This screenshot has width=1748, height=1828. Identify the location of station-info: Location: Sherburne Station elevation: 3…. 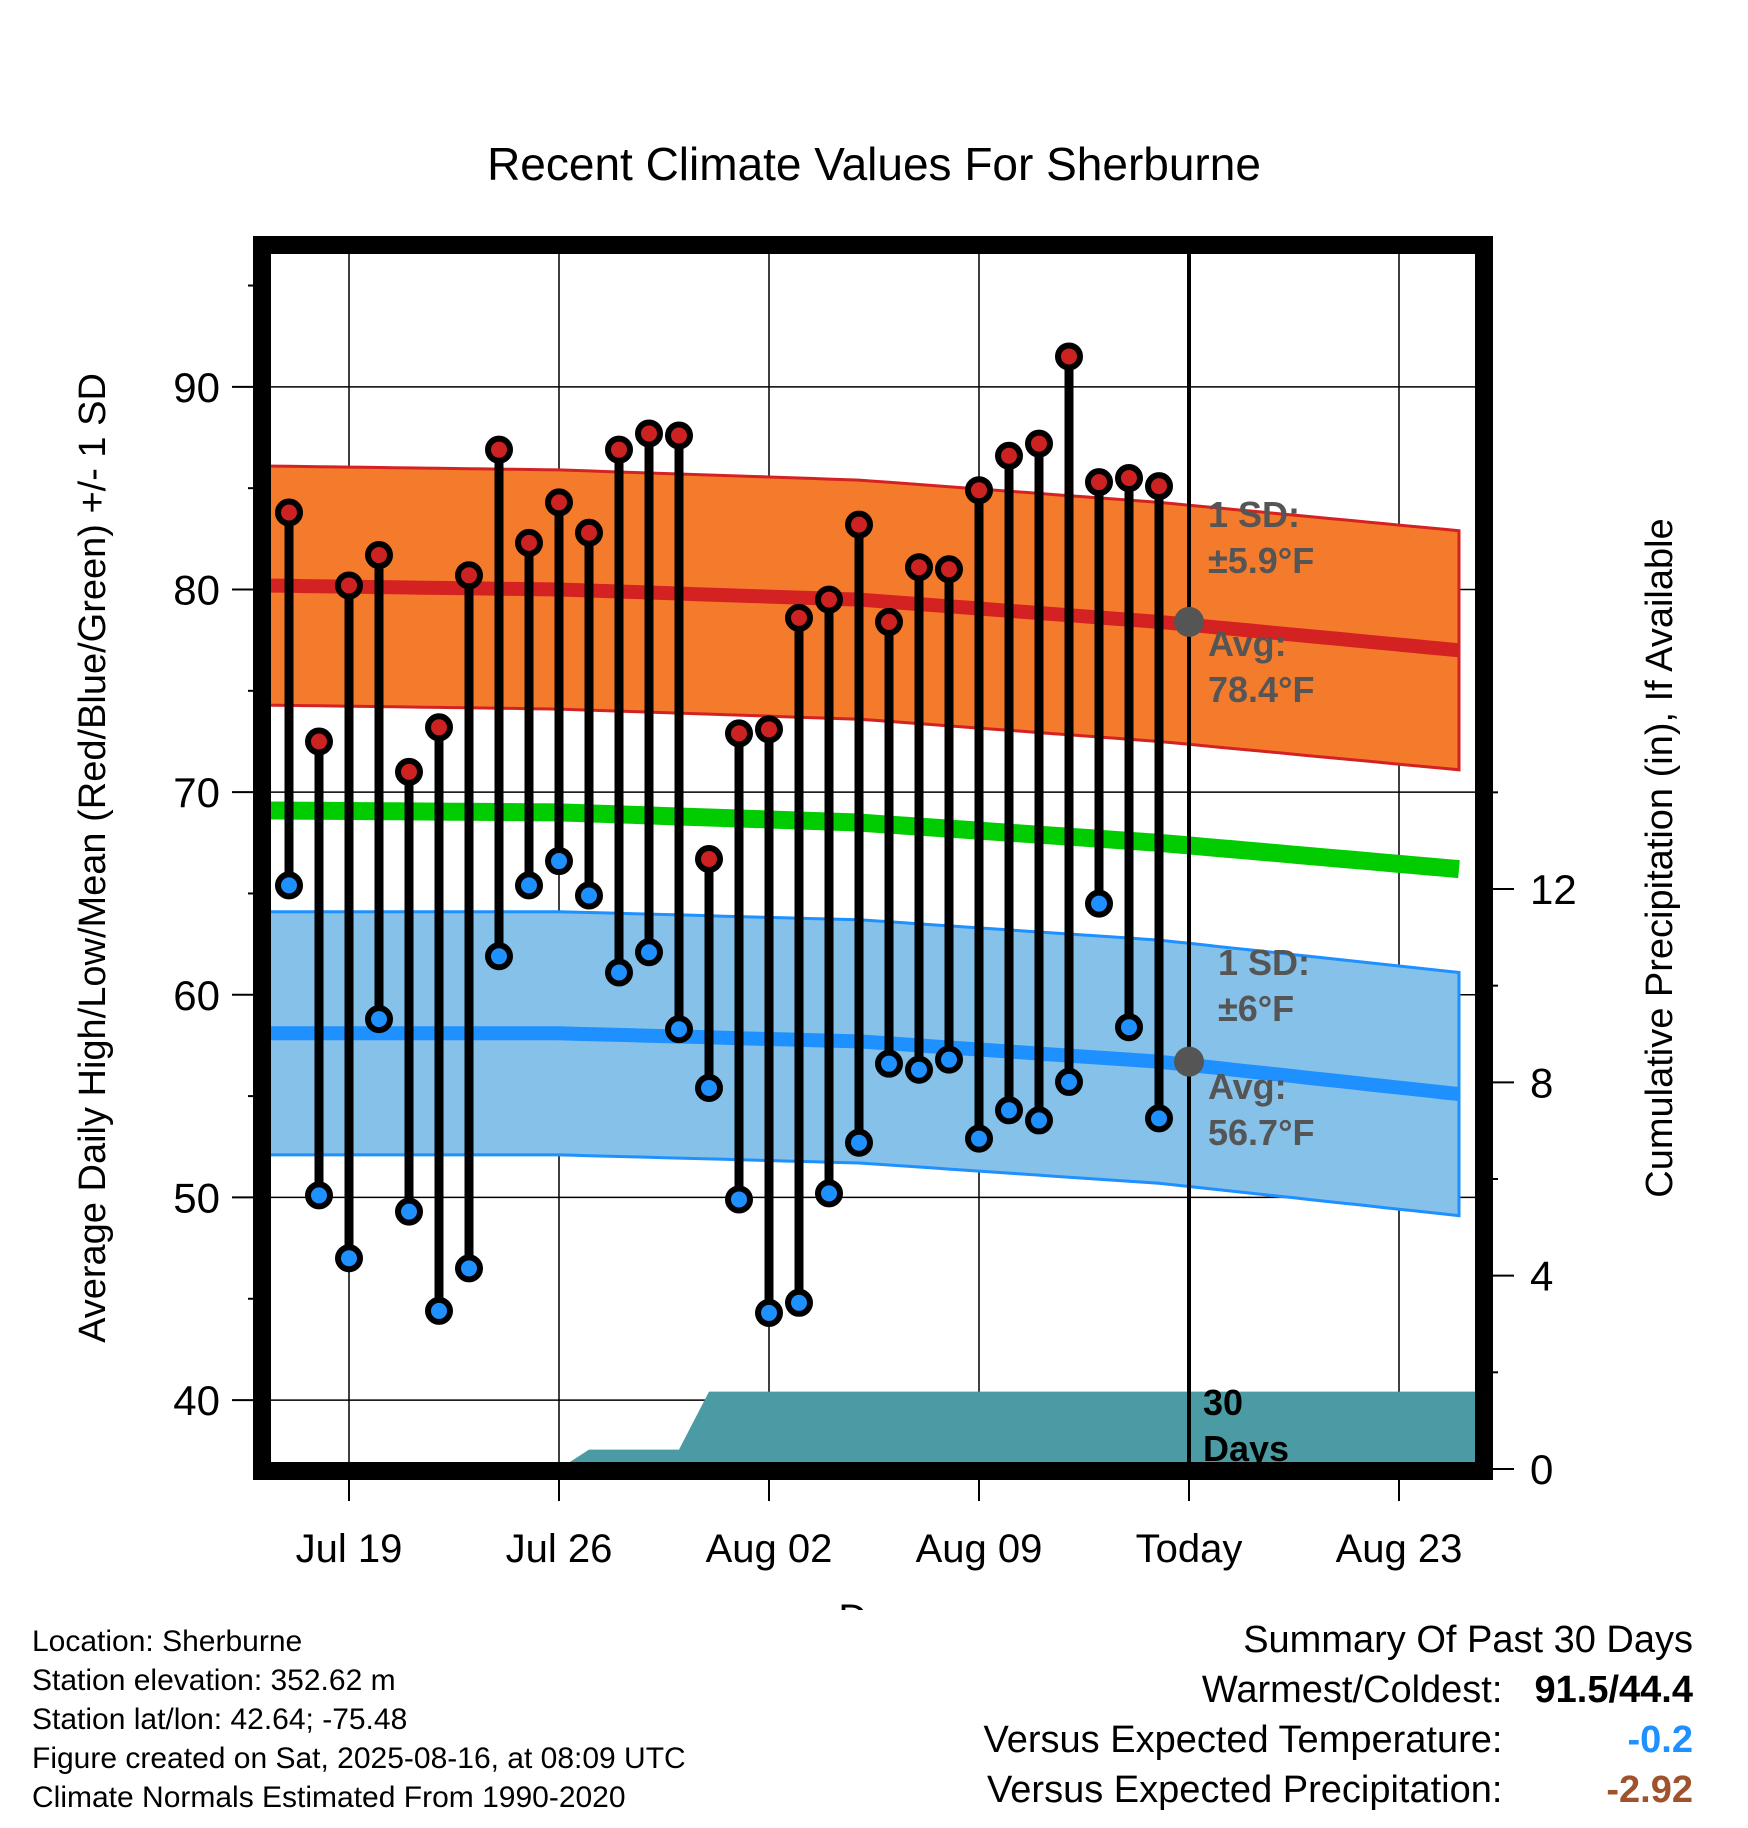
(359, 1719).